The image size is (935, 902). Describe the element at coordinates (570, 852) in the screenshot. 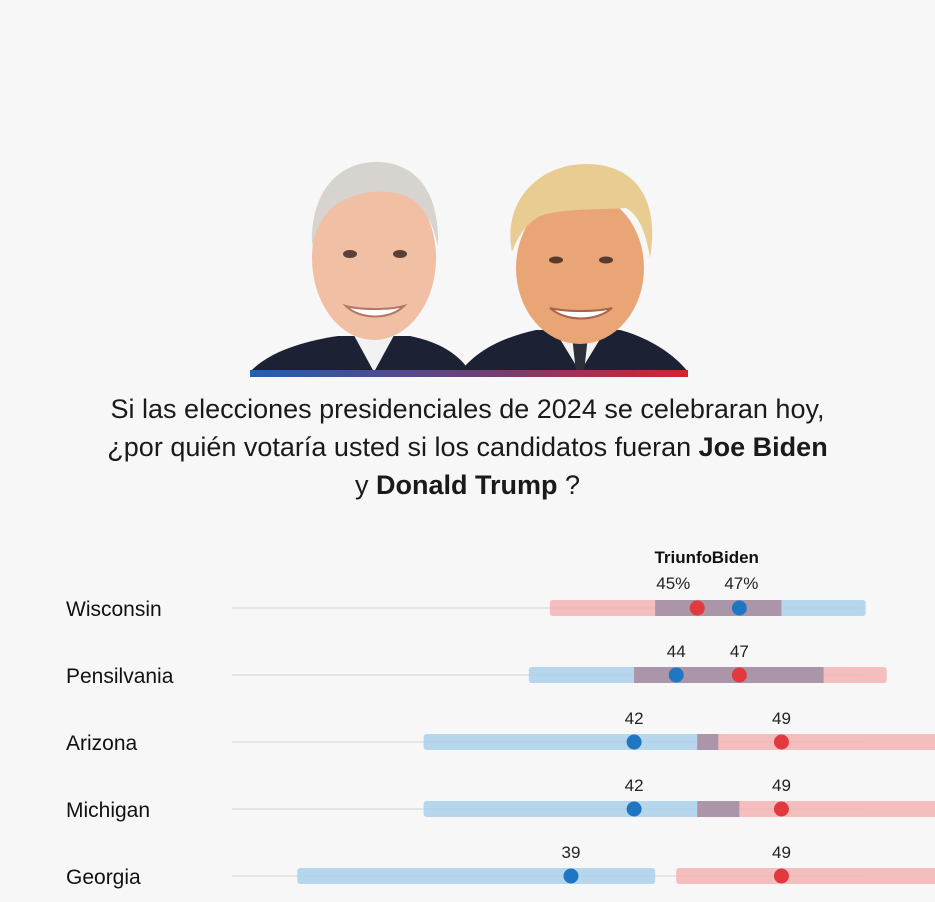

I see `biden-value-label: 39` at that location.